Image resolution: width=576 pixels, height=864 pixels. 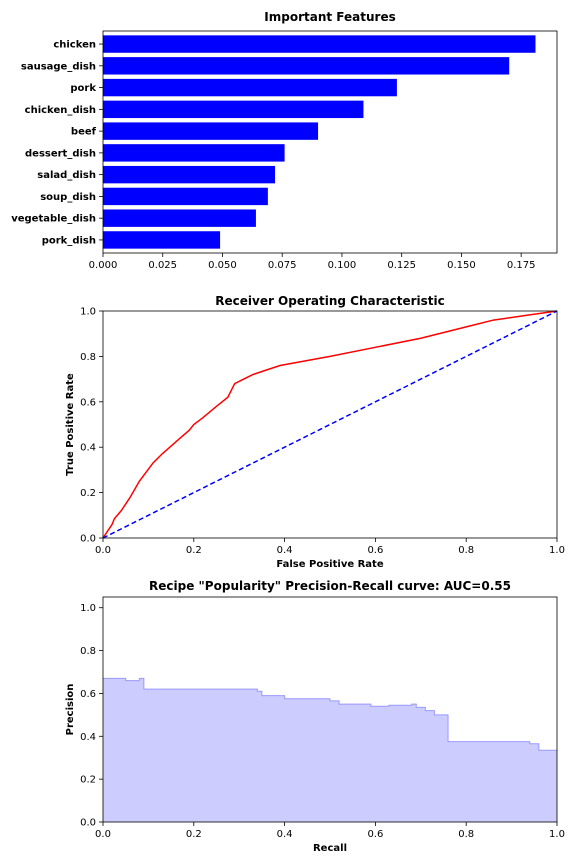 What do you see at coordinates (222, 265) in the screenshot?
I see `x-tick-label: 0.050` at bounding box center [222, 265].